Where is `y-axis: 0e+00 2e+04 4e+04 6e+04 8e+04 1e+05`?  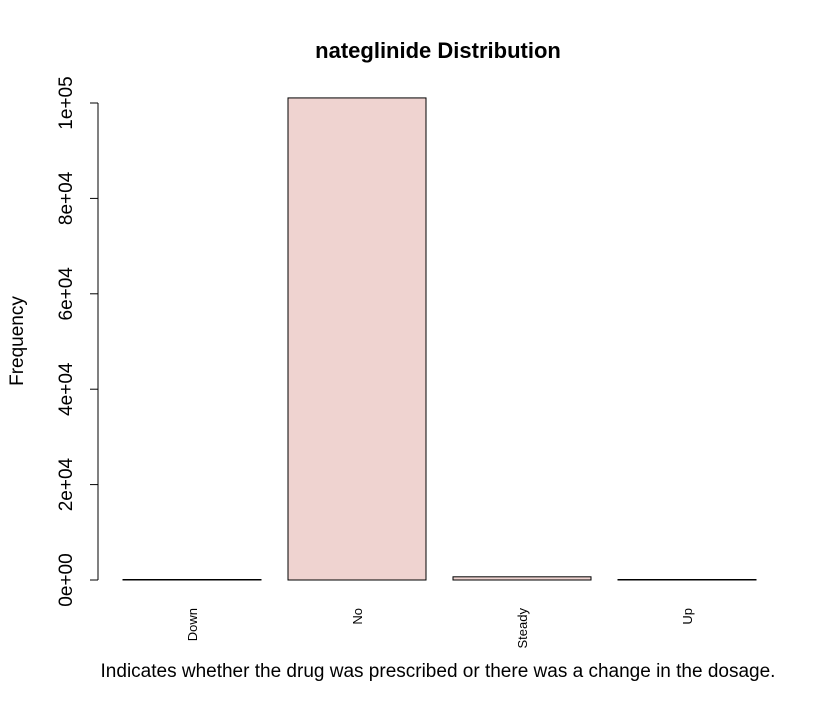 y-axis: 0e+00 2e+04 4e+04 6e+04 8e+04 1e+05 is located at coordinates (77, 341).